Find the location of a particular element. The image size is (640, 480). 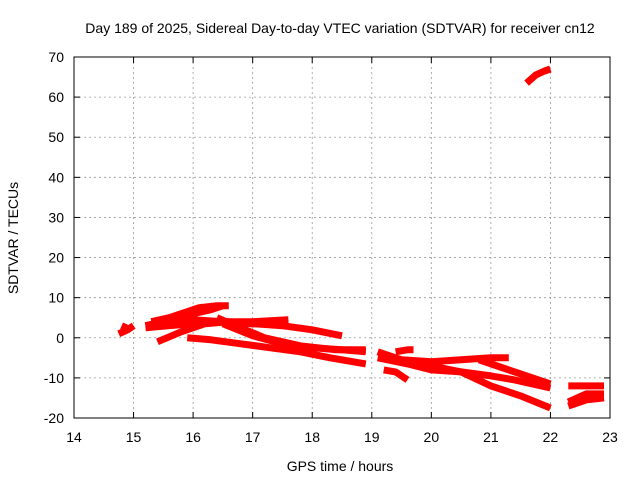

x-tick-label: 16 is located at coordinates (193, 437).